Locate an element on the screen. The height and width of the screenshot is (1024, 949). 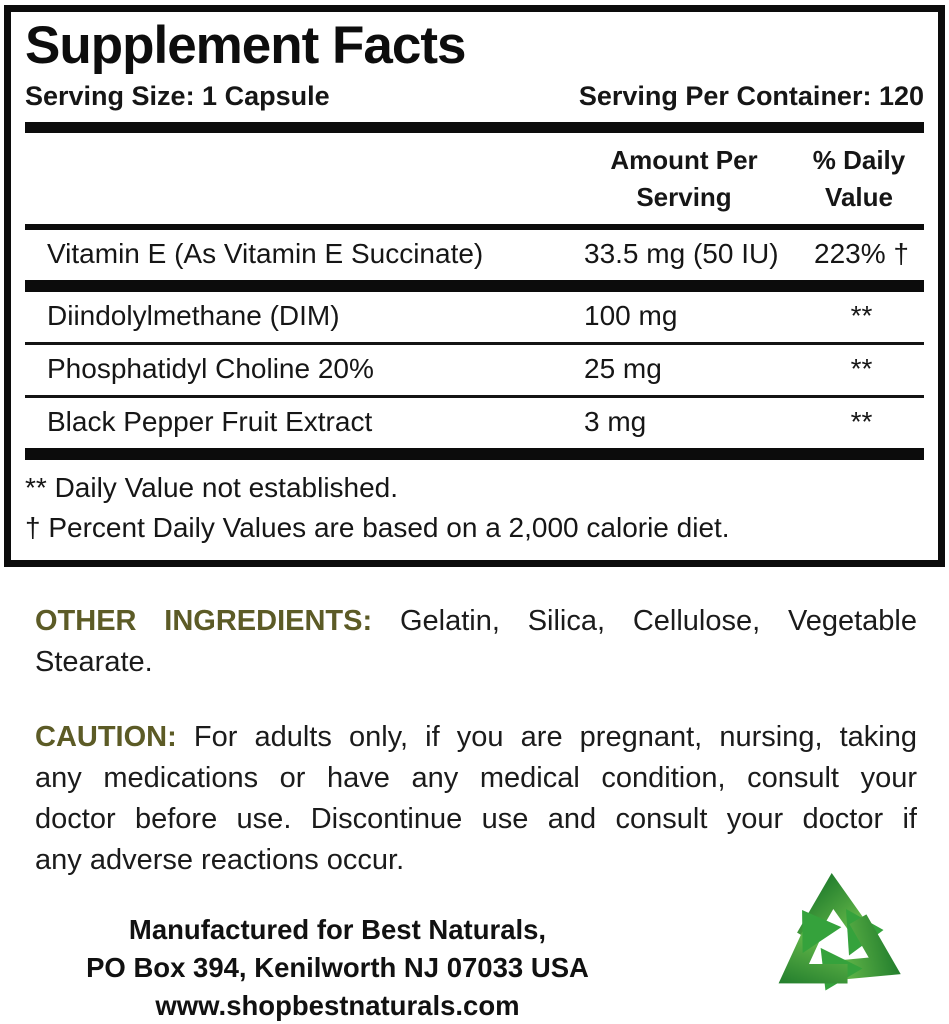
column-headers: Amount Per Serving % Daily Value is located at coordinates (474, 178).